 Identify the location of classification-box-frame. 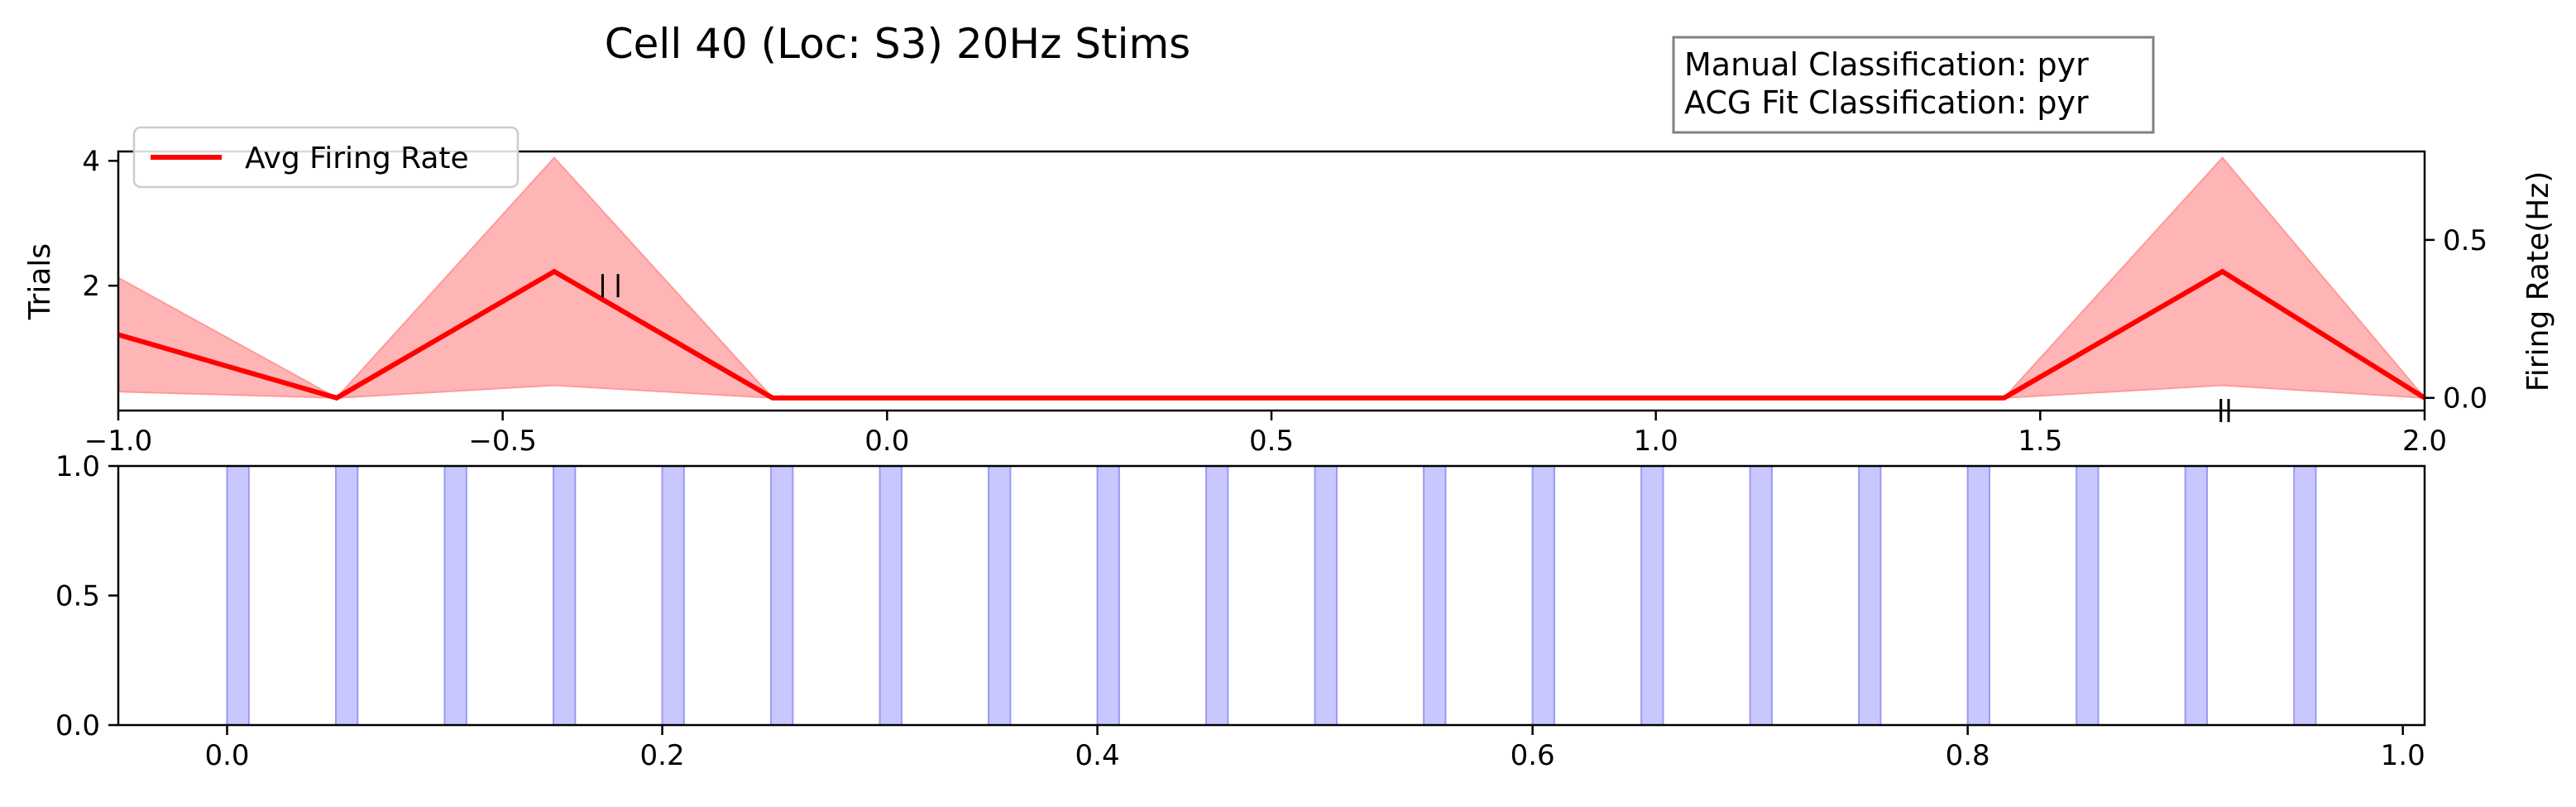
(1914, 85).